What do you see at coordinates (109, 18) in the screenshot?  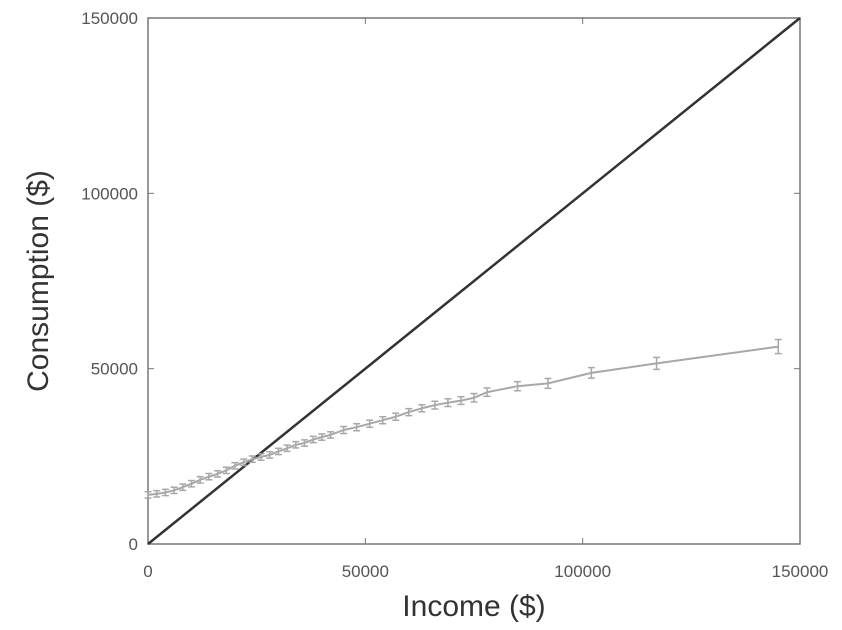 I see `y-tick-label: 150000` at bounding box center [109, 18].